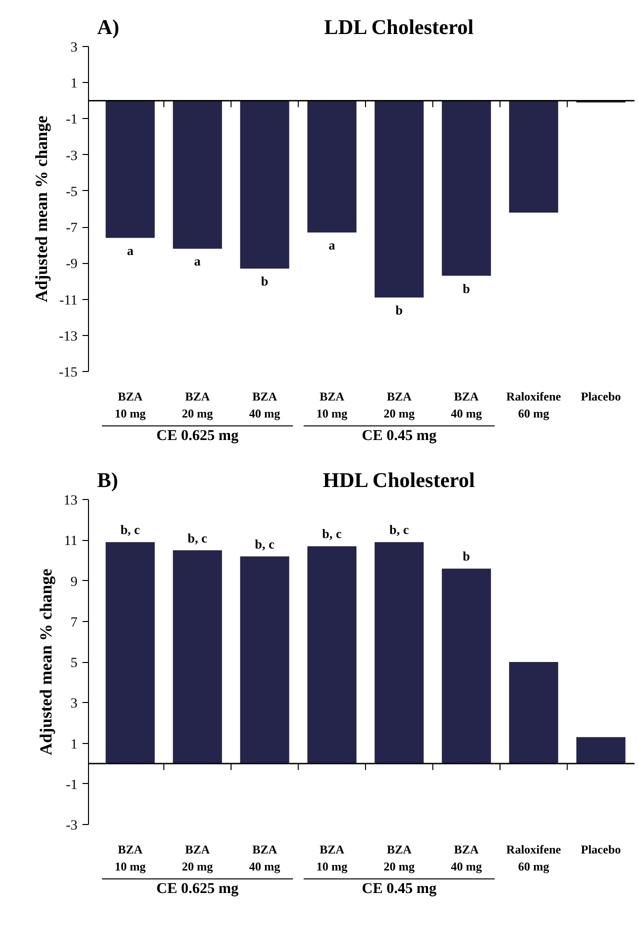  Describe the element at coordinates (74, 663) in the screenshot. I see `y-tick-label: 5` at that location.